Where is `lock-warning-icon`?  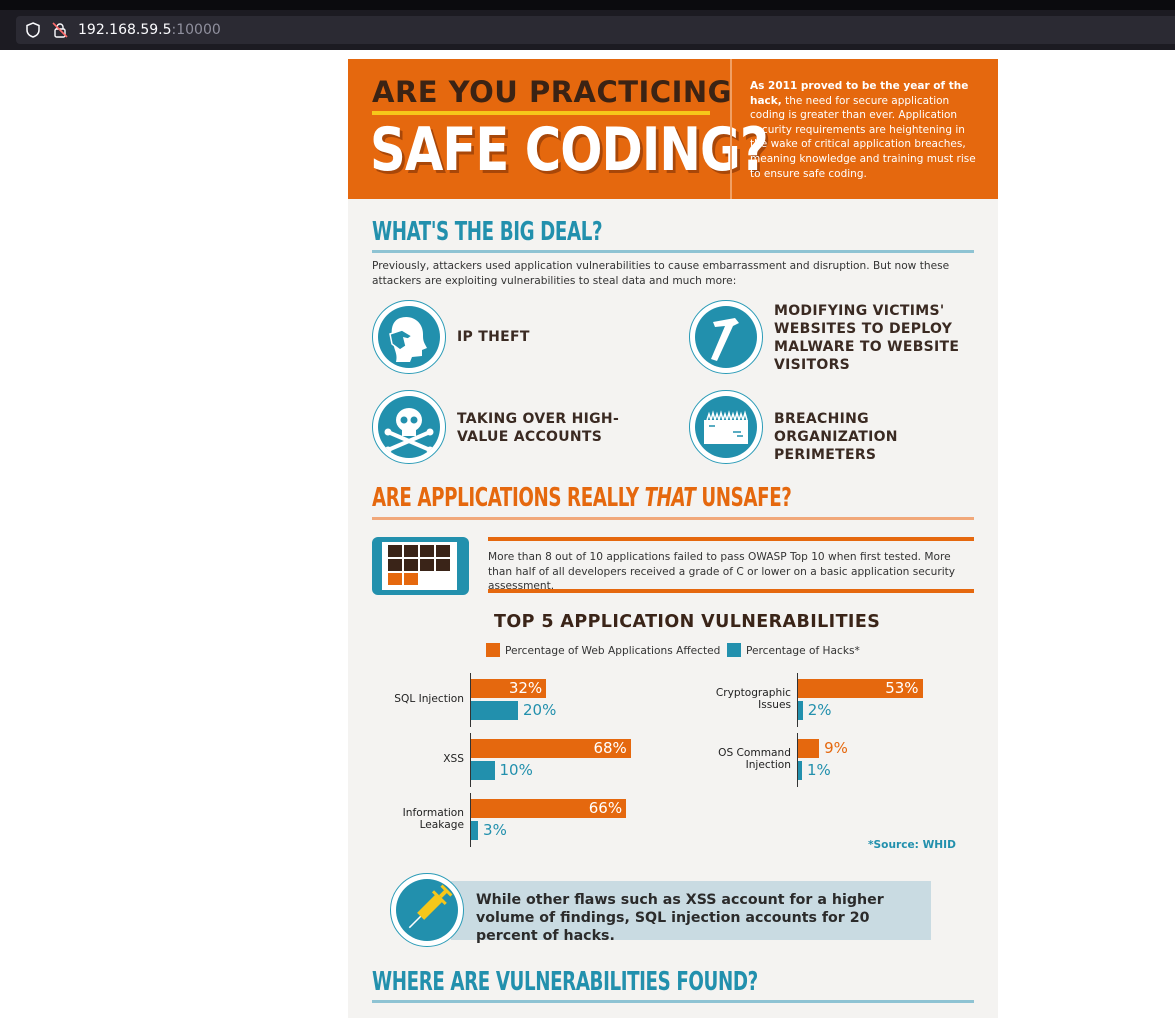
lock-warning-icon is located at coordinates (60, 30).